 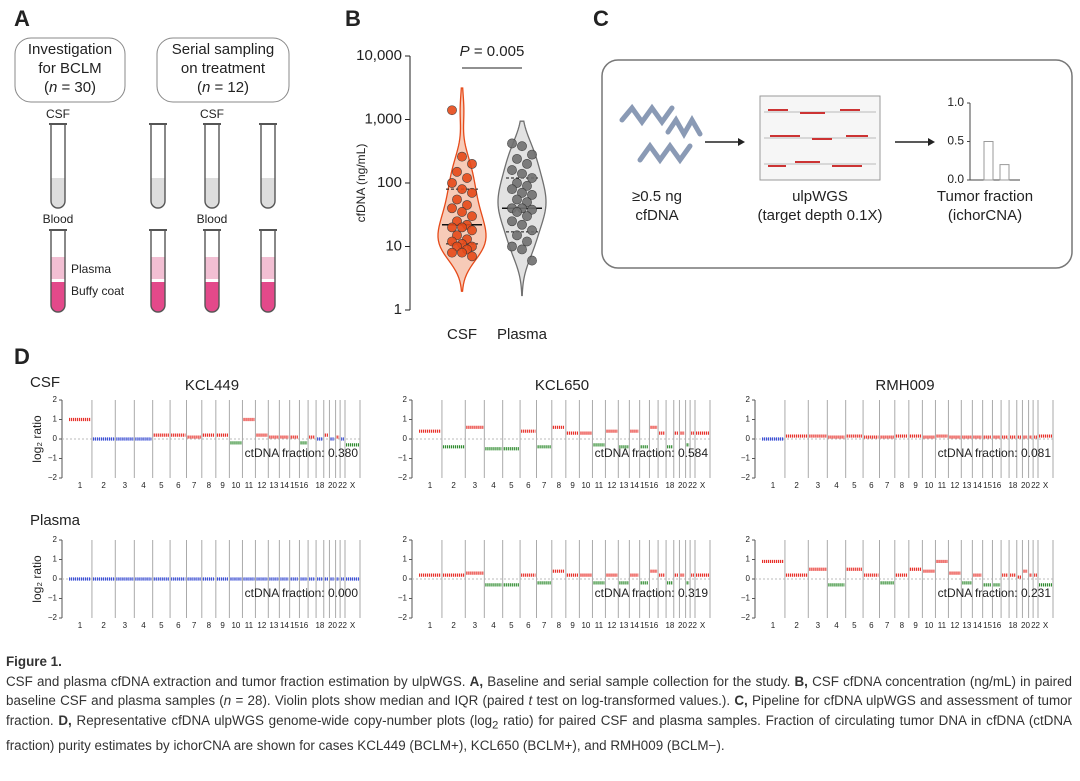 I want to click on x-tick-label: 20, so click(x=1025, y=625).